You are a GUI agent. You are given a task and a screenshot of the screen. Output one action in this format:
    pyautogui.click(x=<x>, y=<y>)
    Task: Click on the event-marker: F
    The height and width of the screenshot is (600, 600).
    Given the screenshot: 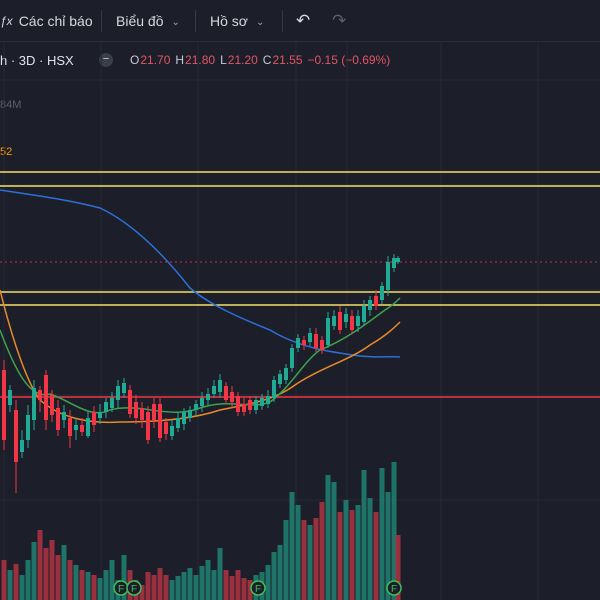 What is the action you would take?
    pyautogui.click(x=134, y=588)
    